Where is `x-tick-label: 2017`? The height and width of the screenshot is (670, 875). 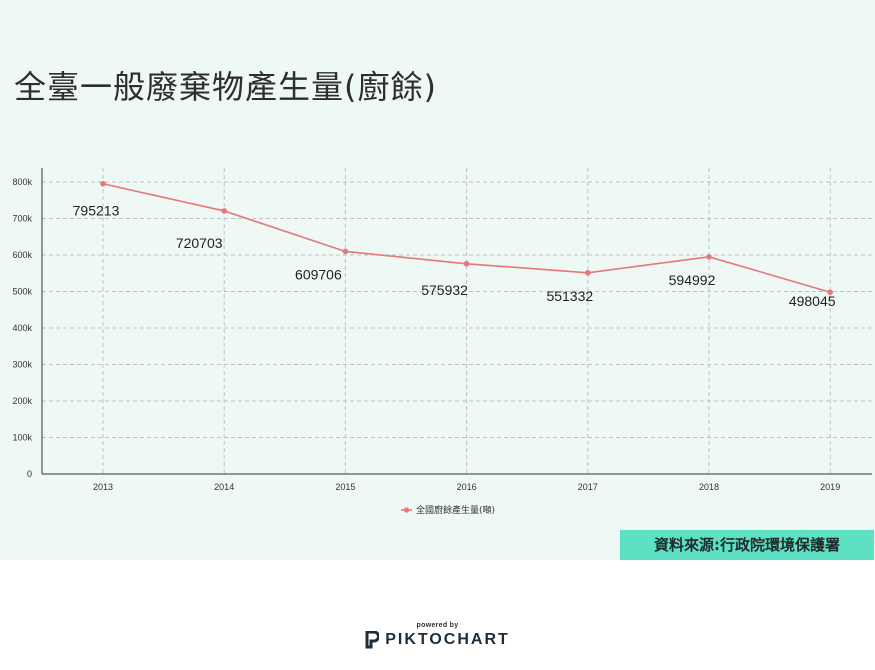 x-tick-label: 2017 is located at coordinates (588, 487).